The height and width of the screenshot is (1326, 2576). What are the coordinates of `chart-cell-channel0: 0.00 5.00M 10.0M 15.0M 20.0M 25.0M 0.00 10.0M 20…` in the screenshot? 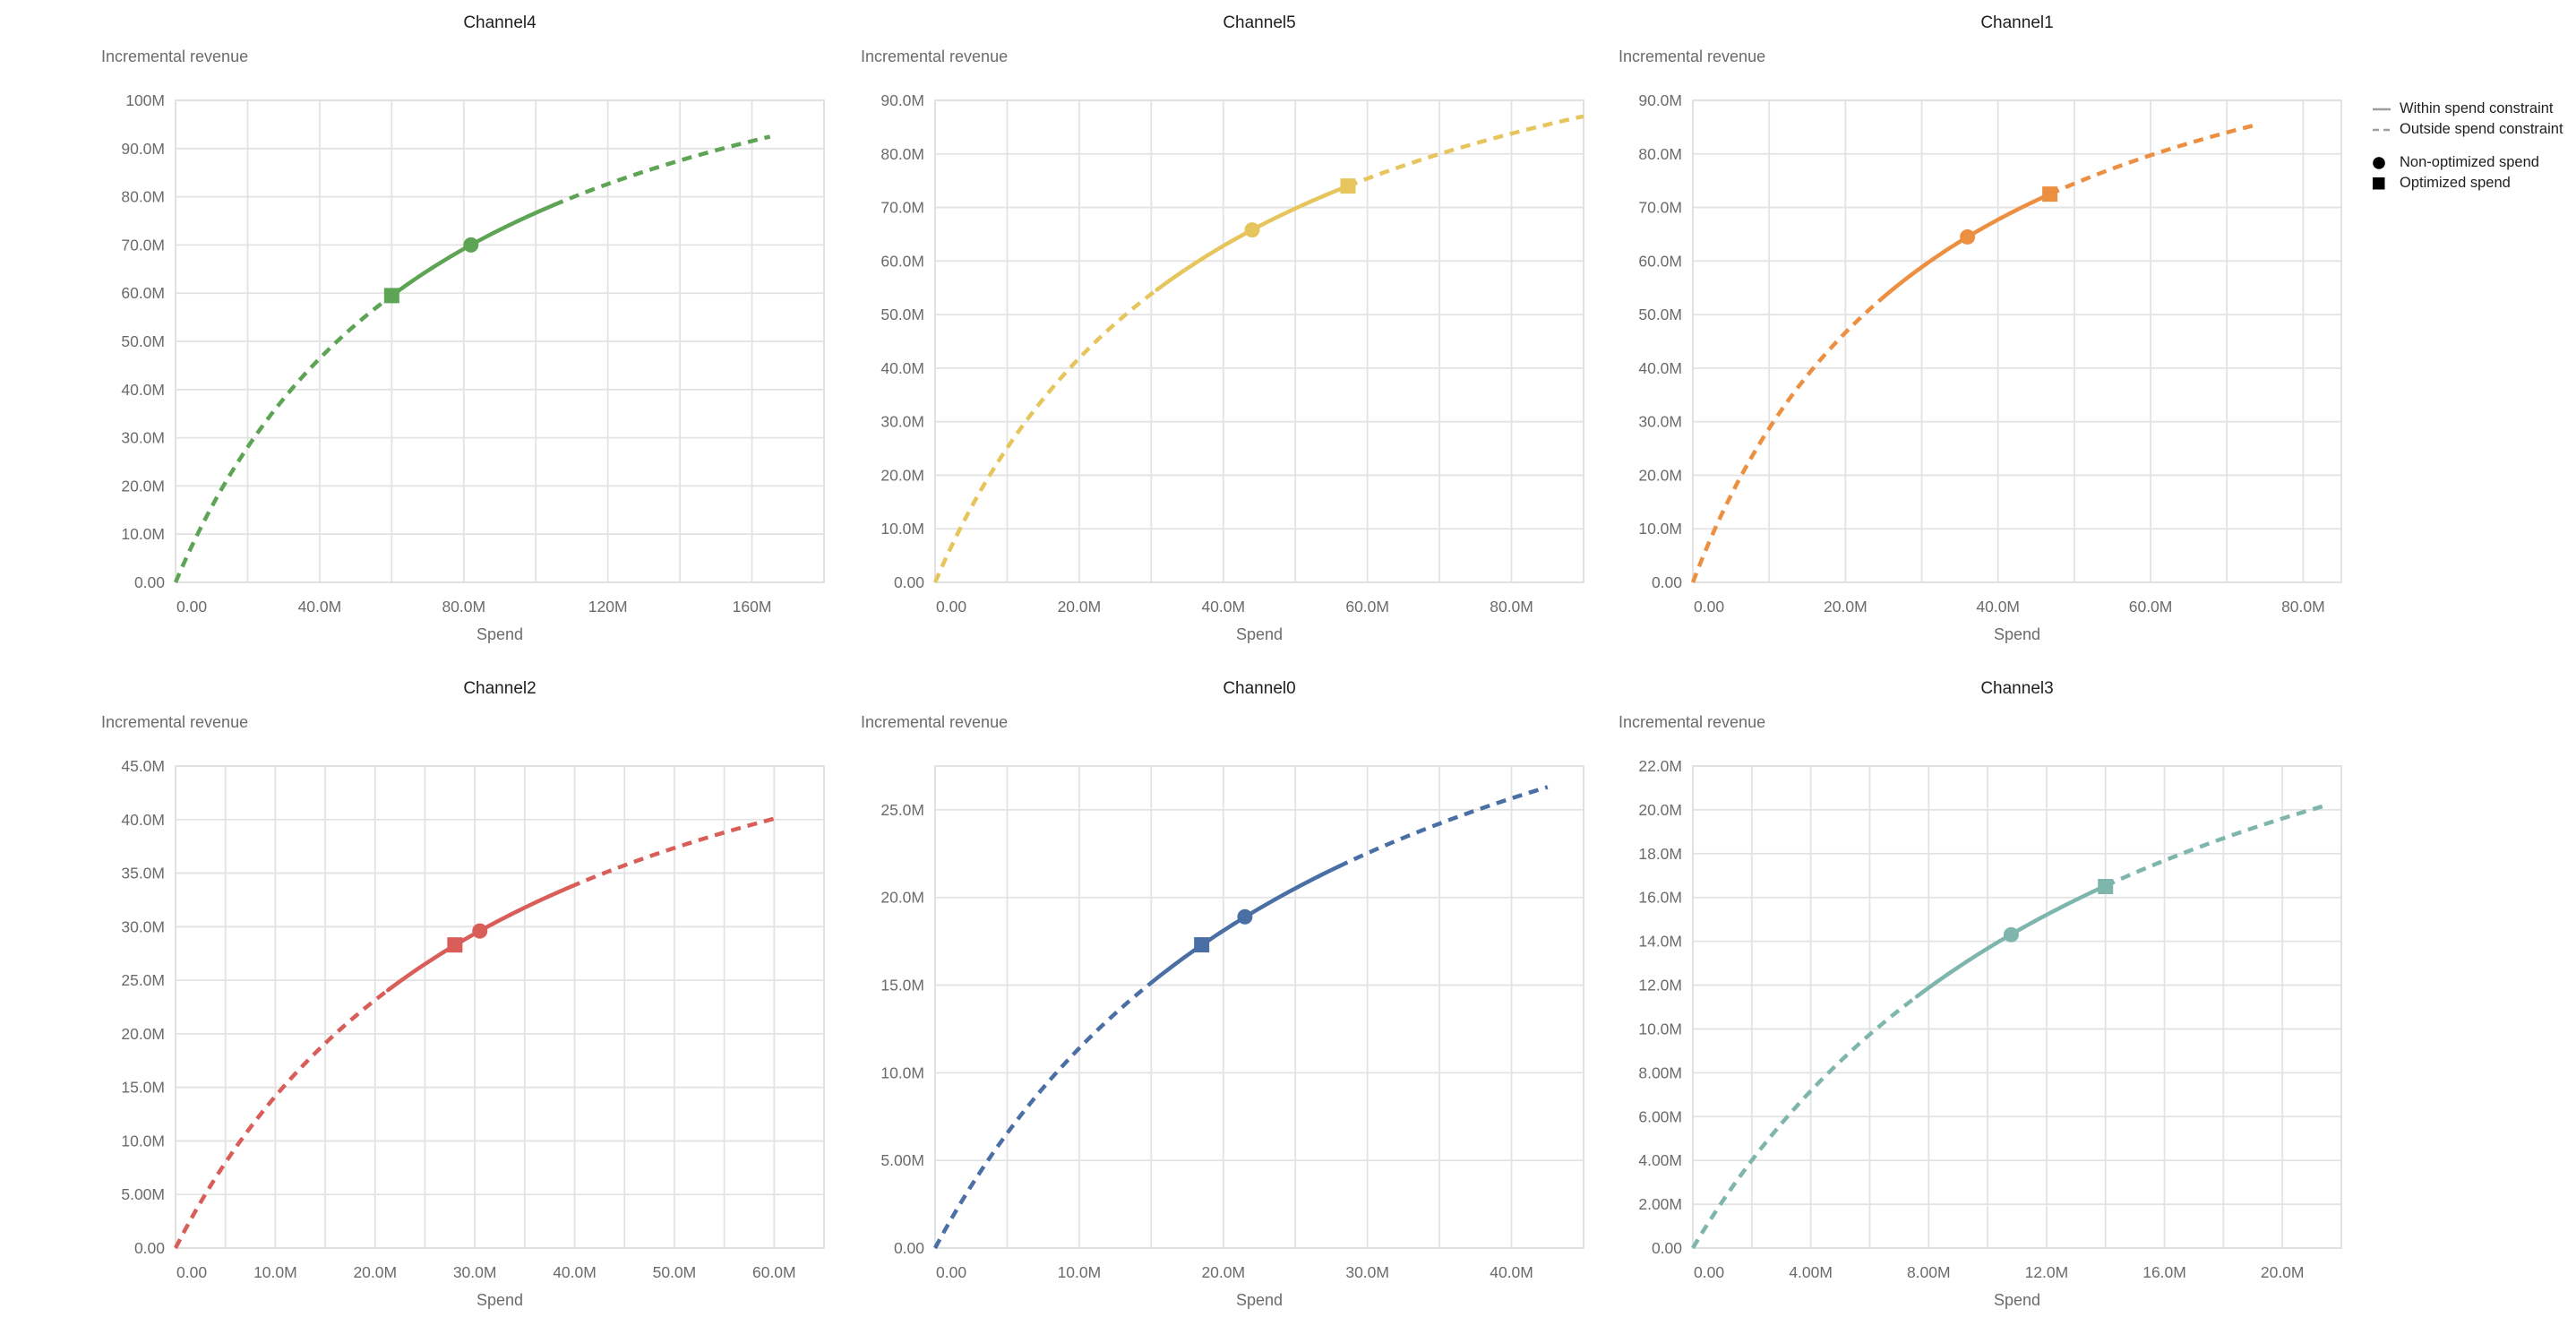 It's located at (1241, 996).